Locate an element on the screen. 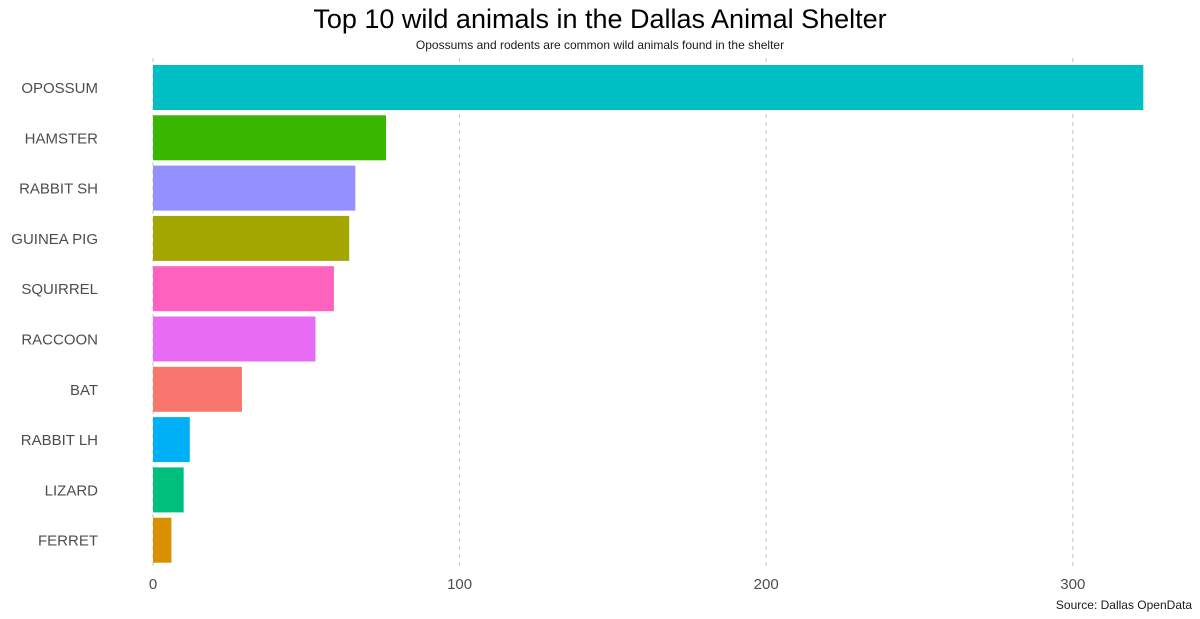 The image size is (1200, 619). bar-opossum is located at coordinates (648, 87).